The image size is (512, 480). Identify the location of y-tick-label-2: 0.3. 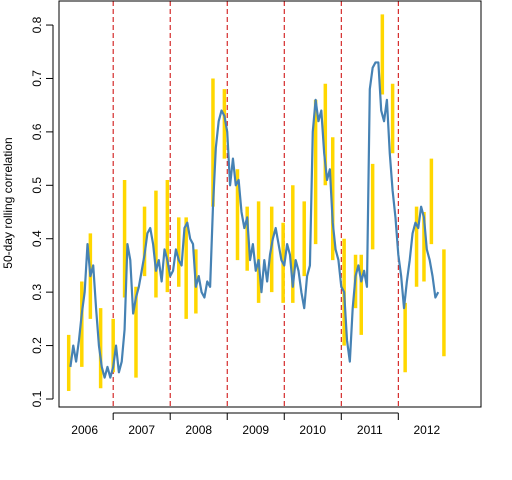
(37, 291).